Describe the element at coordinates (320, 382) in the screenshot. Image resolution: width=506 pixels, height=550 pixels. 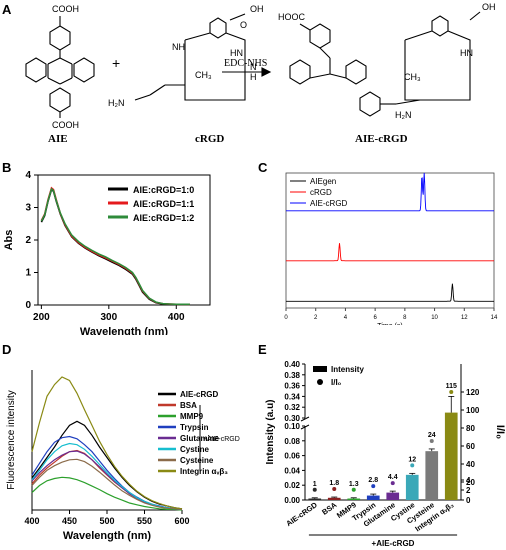
I see `chart-e-legend-dot-swatch` at that location.